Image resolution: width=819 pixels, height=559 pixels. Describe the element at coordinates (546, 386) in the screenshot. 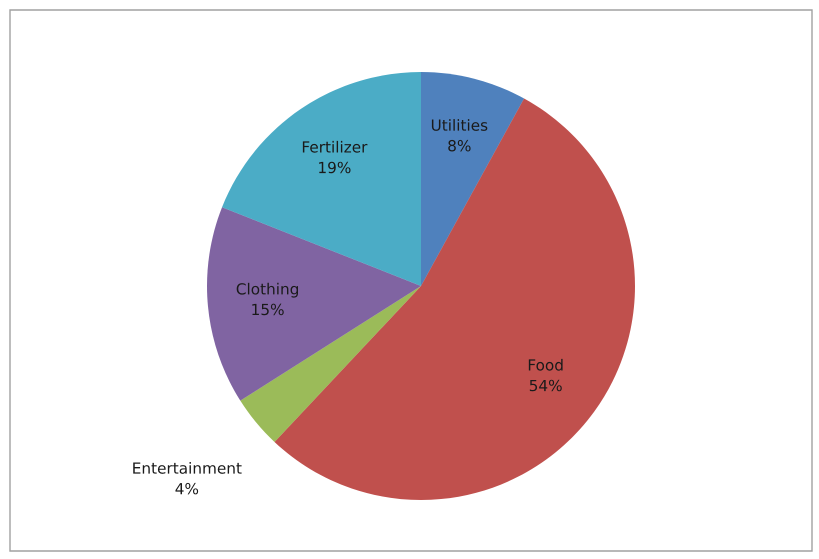

I see `data-label: 54%` at that location.